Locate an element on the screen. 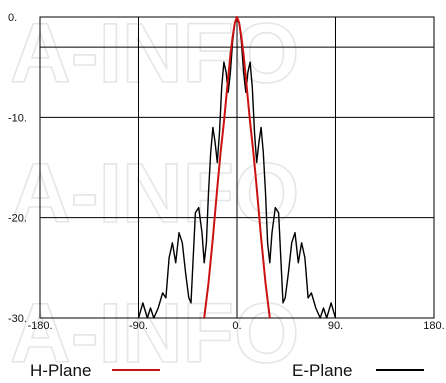  x-tick-label: 180. is located at coordinates (433, 326).